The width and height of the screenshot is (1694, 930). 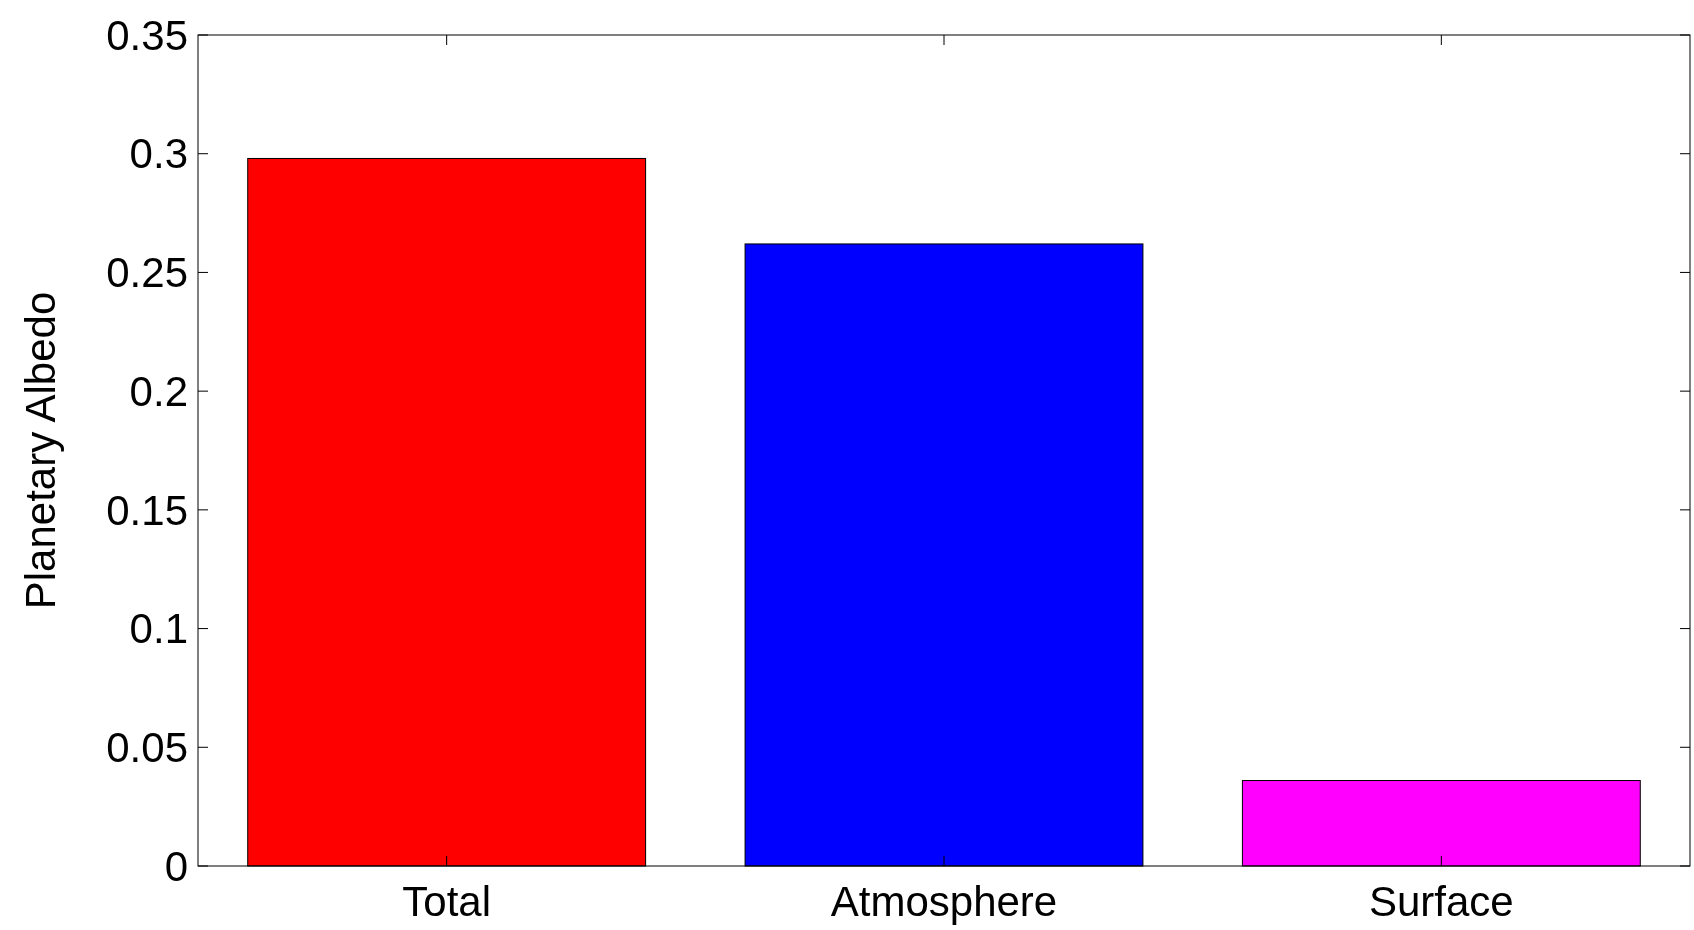 What do you see at coordinates (147, 273) in the screenshot?
I see `y-tick-label: 0.25` at bounding box center [147, 273].